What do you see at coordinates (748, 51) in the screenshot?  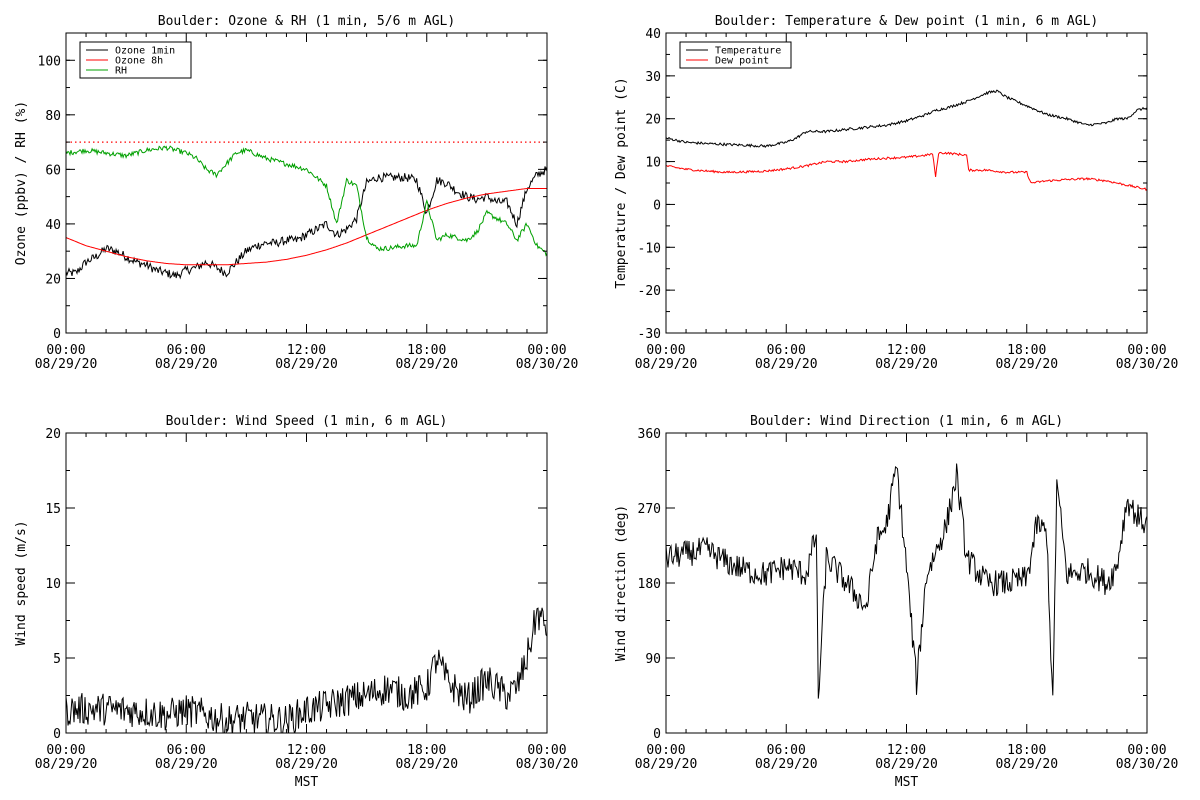 I see `legend-label: Temperature` at bounding box center [748, 51].